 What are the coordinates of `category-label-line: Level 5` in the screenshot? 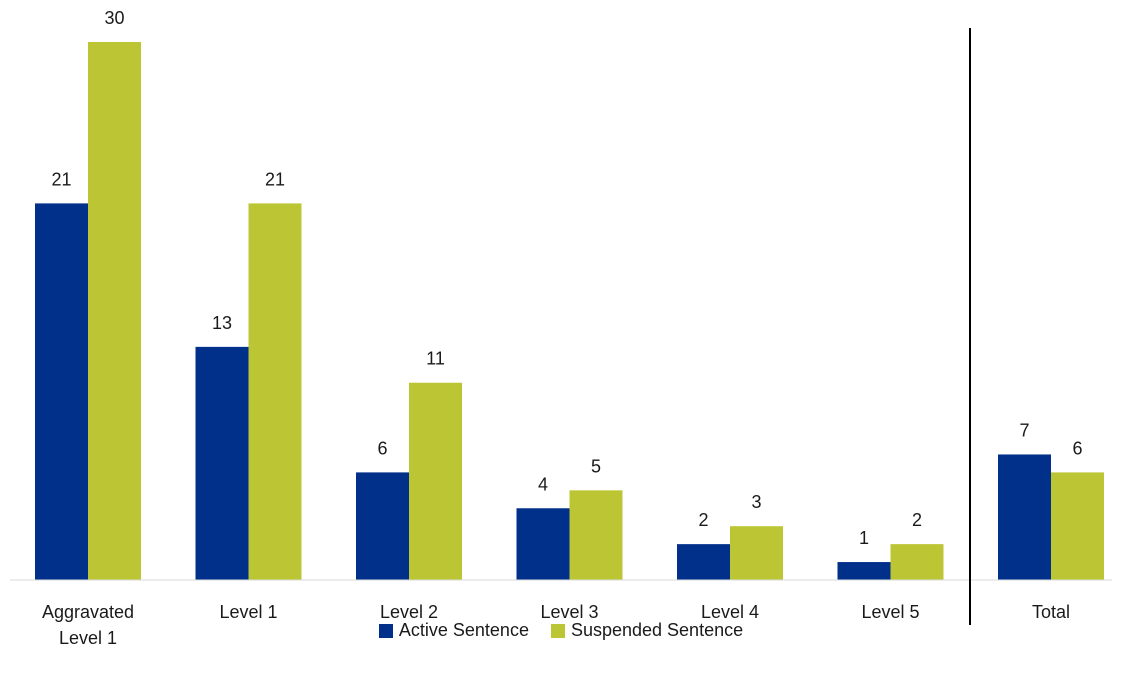 It's located at (890, 612).